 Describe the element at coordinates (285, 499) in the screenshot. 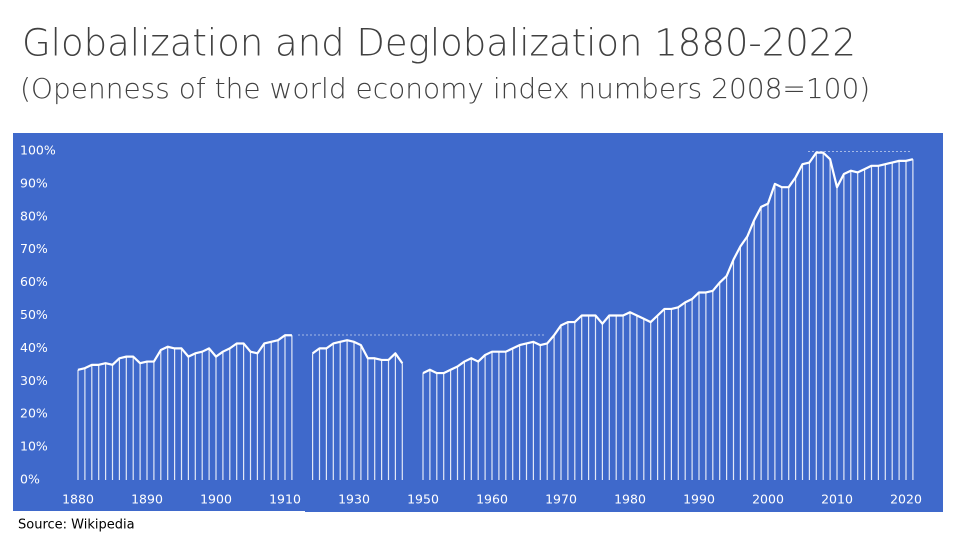

I see `x-tick-label: 1910` at that location.